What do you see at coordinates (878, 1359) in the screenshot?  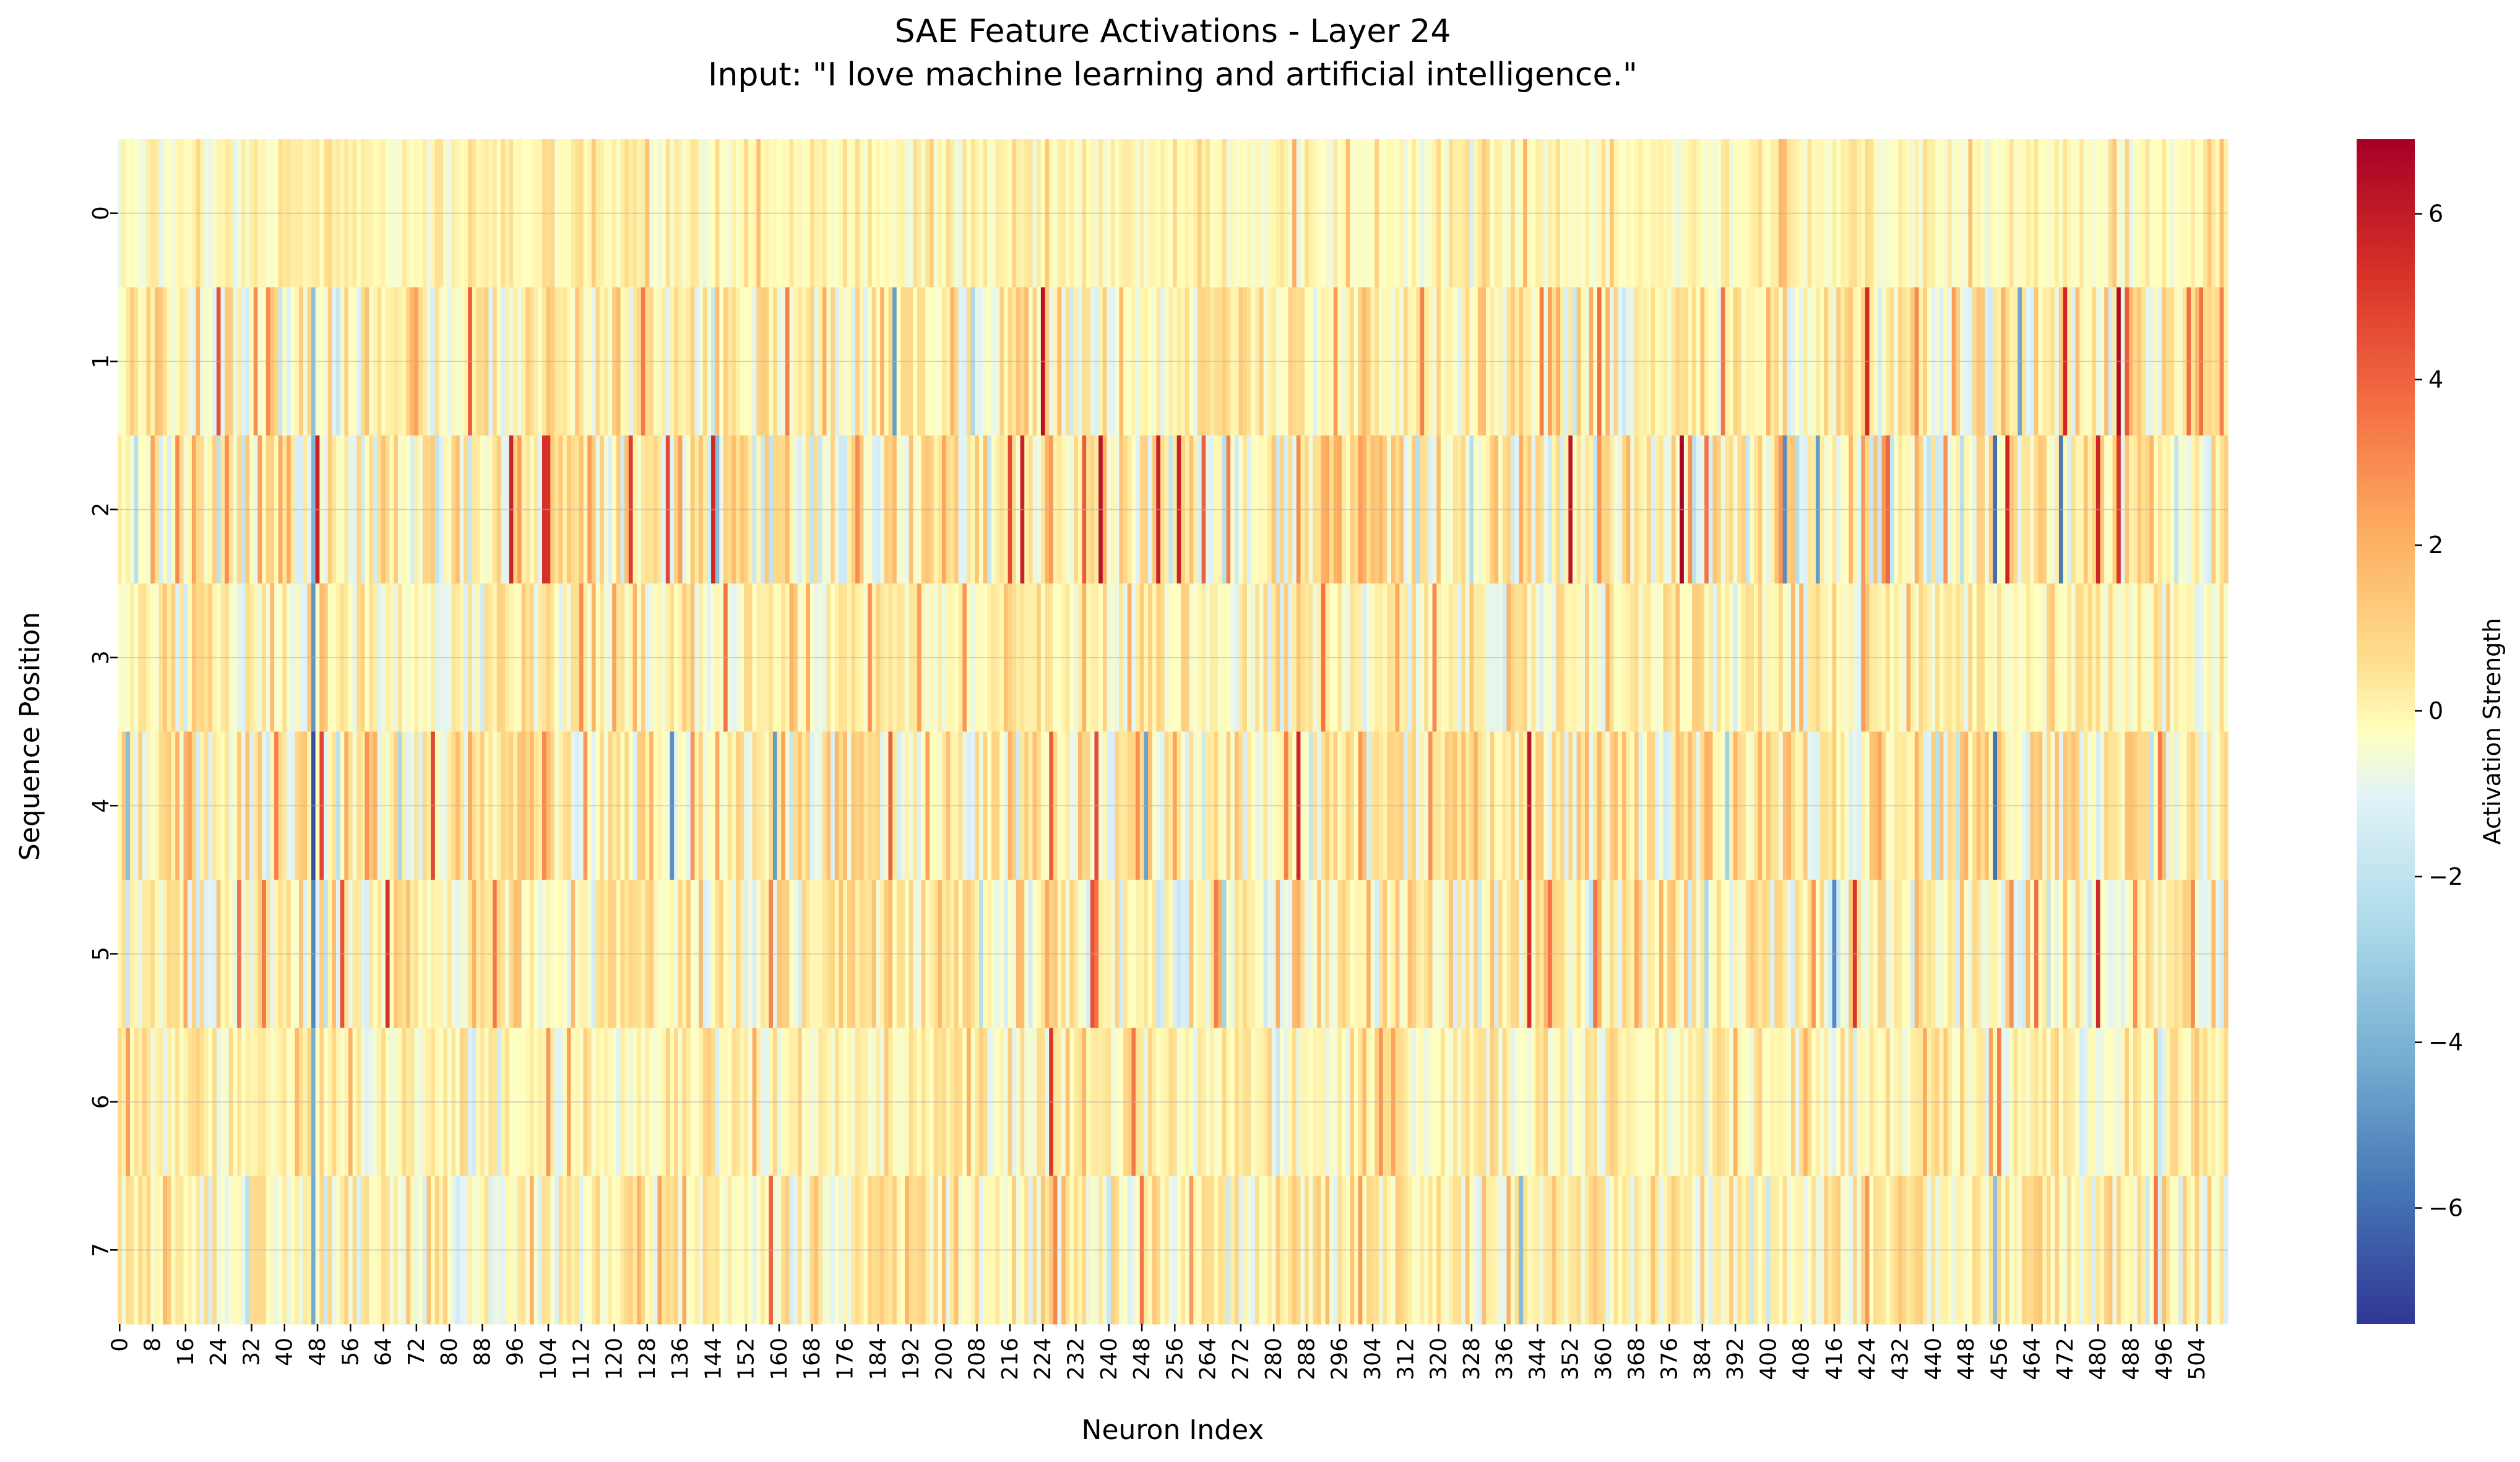 I see `x-tick-label: 184` at bounding box center [878, 1359].